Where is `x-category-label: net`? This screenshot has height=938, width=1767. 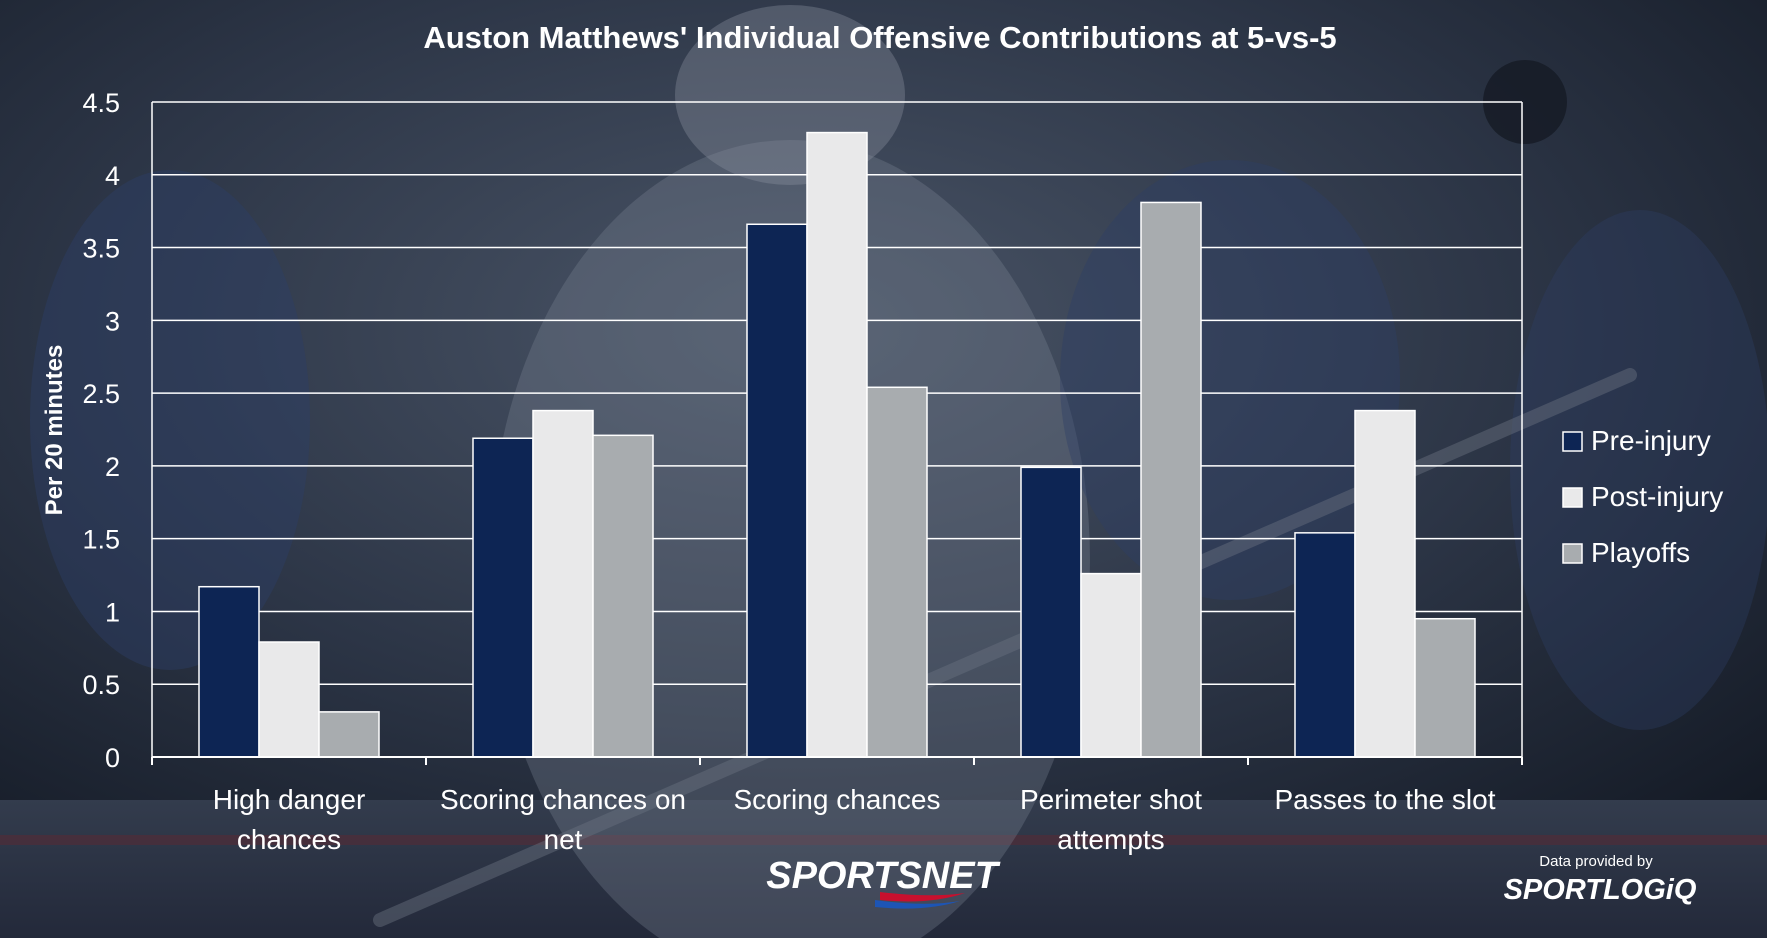
x-category-label: net is located at coordinates (563, 839).